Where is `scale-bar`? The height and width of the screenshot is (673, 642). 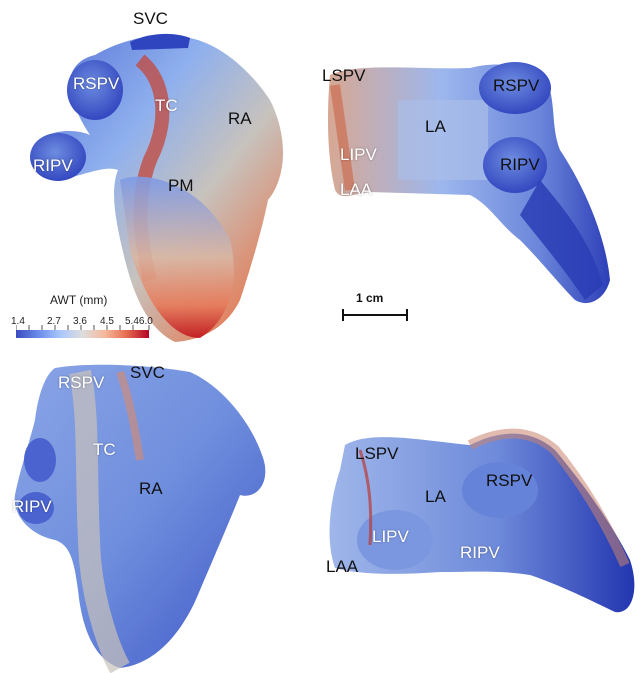 scale-bar is located at coordinates (375, 315).